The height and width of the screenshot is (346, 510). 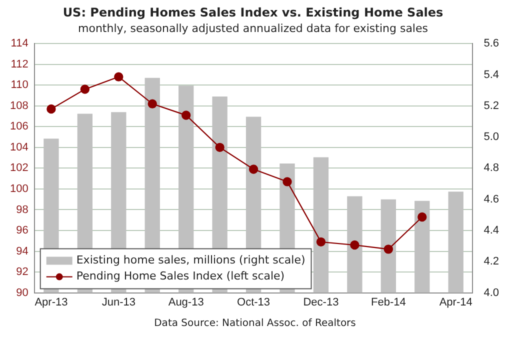 I want to click on x-tick-label: Apr-14, so click(x=455, y=302).